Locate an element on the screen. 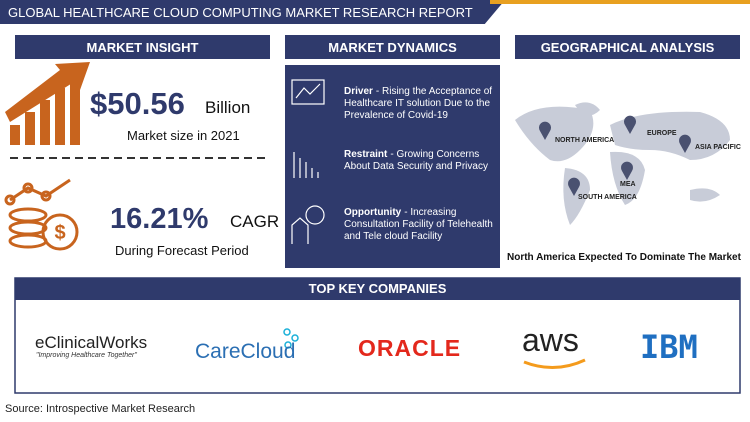  dynamics-icons is located at coordinates (308, 161).